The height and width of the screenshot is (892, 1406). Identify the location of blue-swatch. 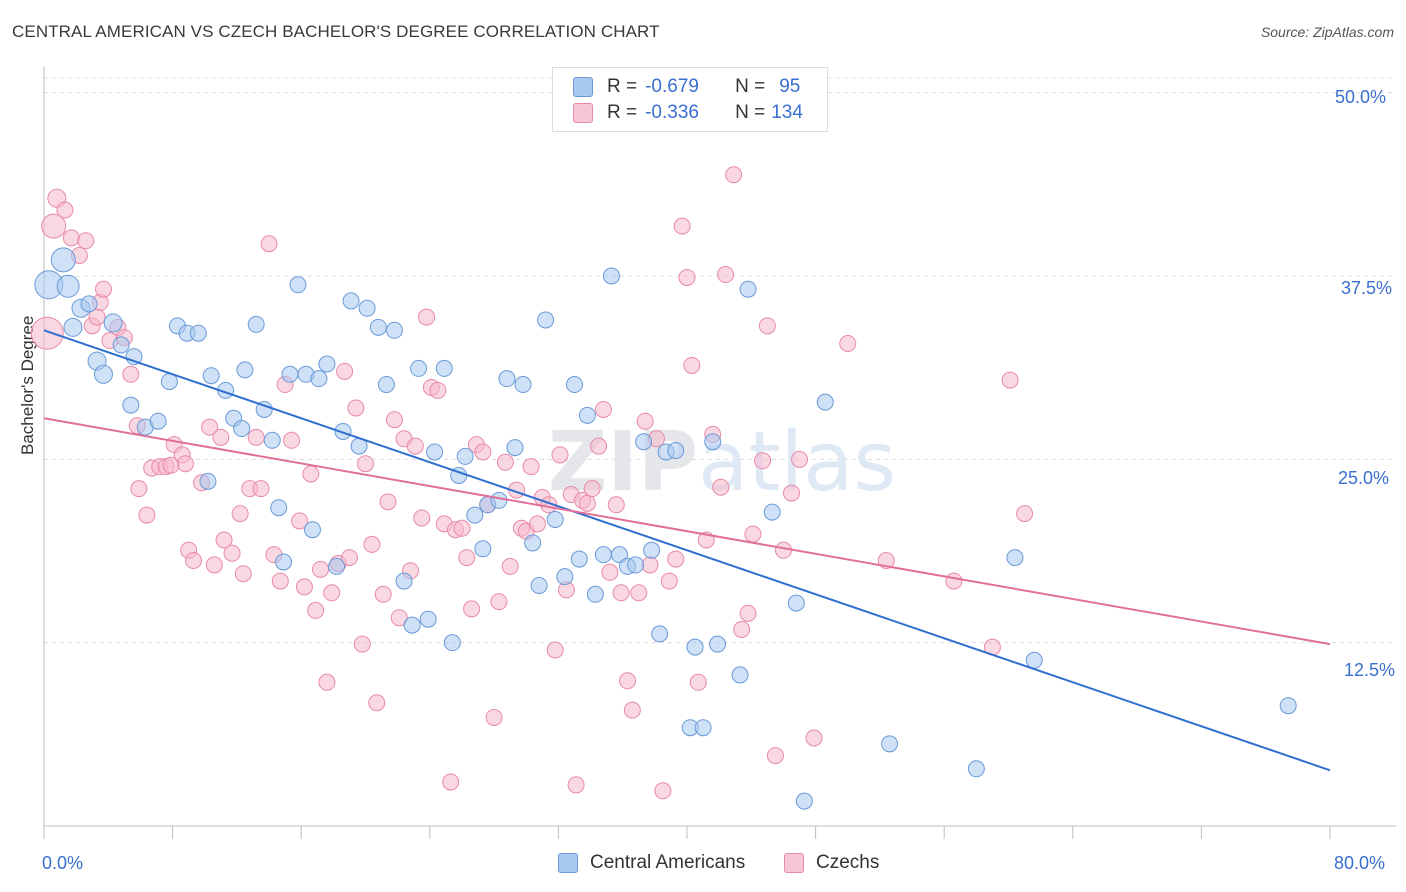
(568, 863).